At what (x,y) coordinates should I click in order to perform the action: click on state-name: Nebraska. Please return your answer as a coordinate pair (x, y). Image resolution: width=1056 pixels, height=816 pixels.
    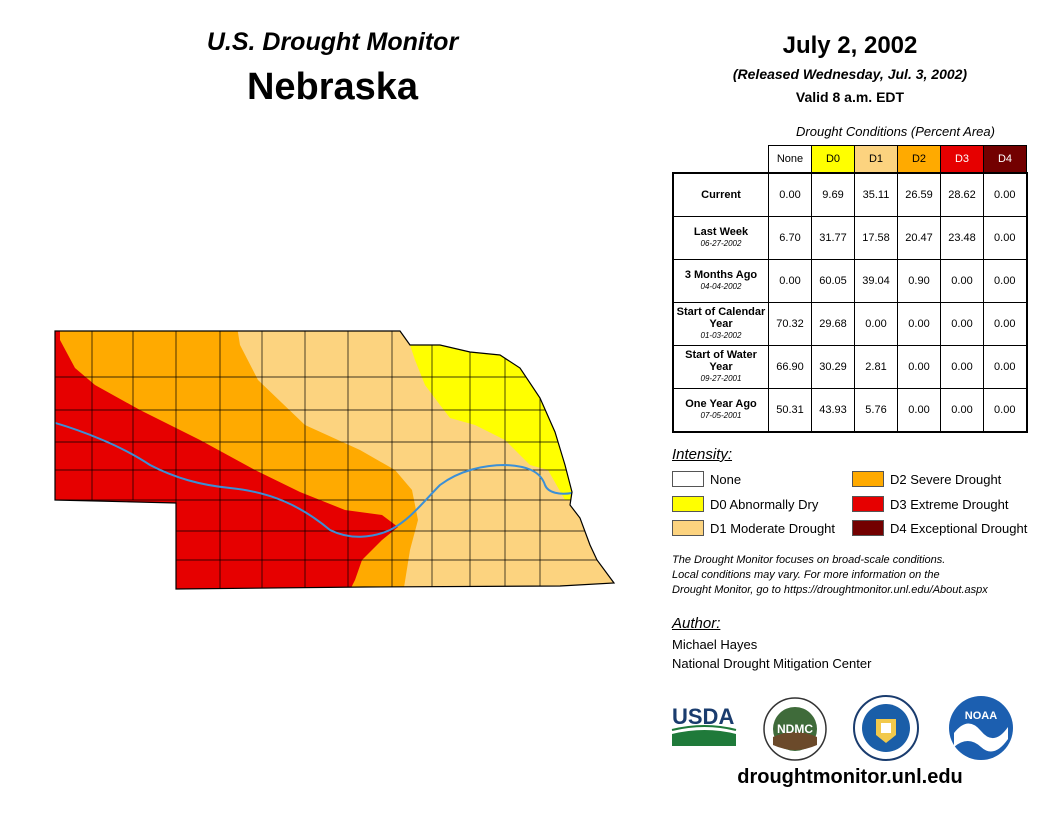
    Looking at the image, I should click on (332, 87).